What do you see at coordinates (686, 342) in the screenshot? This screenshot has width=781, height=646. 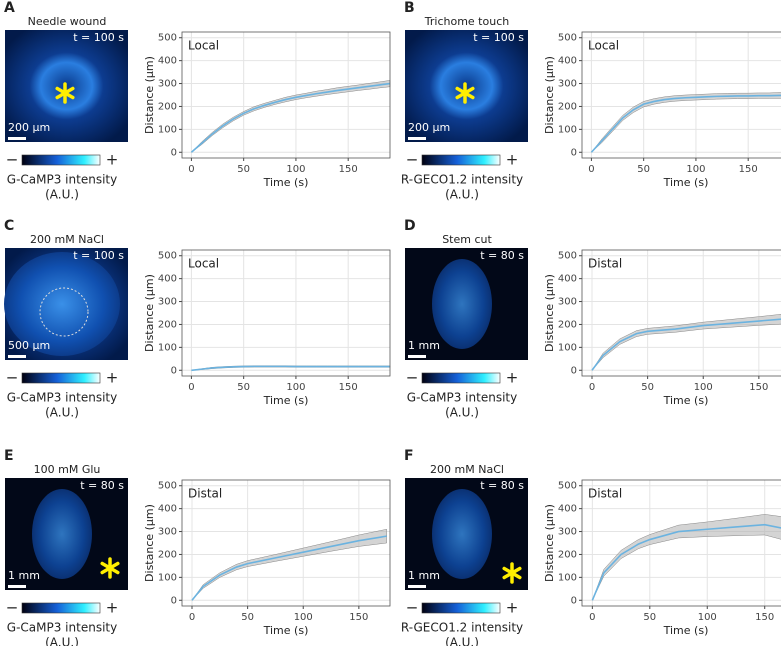 I see `confidence-band` at bounding box center [686, 342].